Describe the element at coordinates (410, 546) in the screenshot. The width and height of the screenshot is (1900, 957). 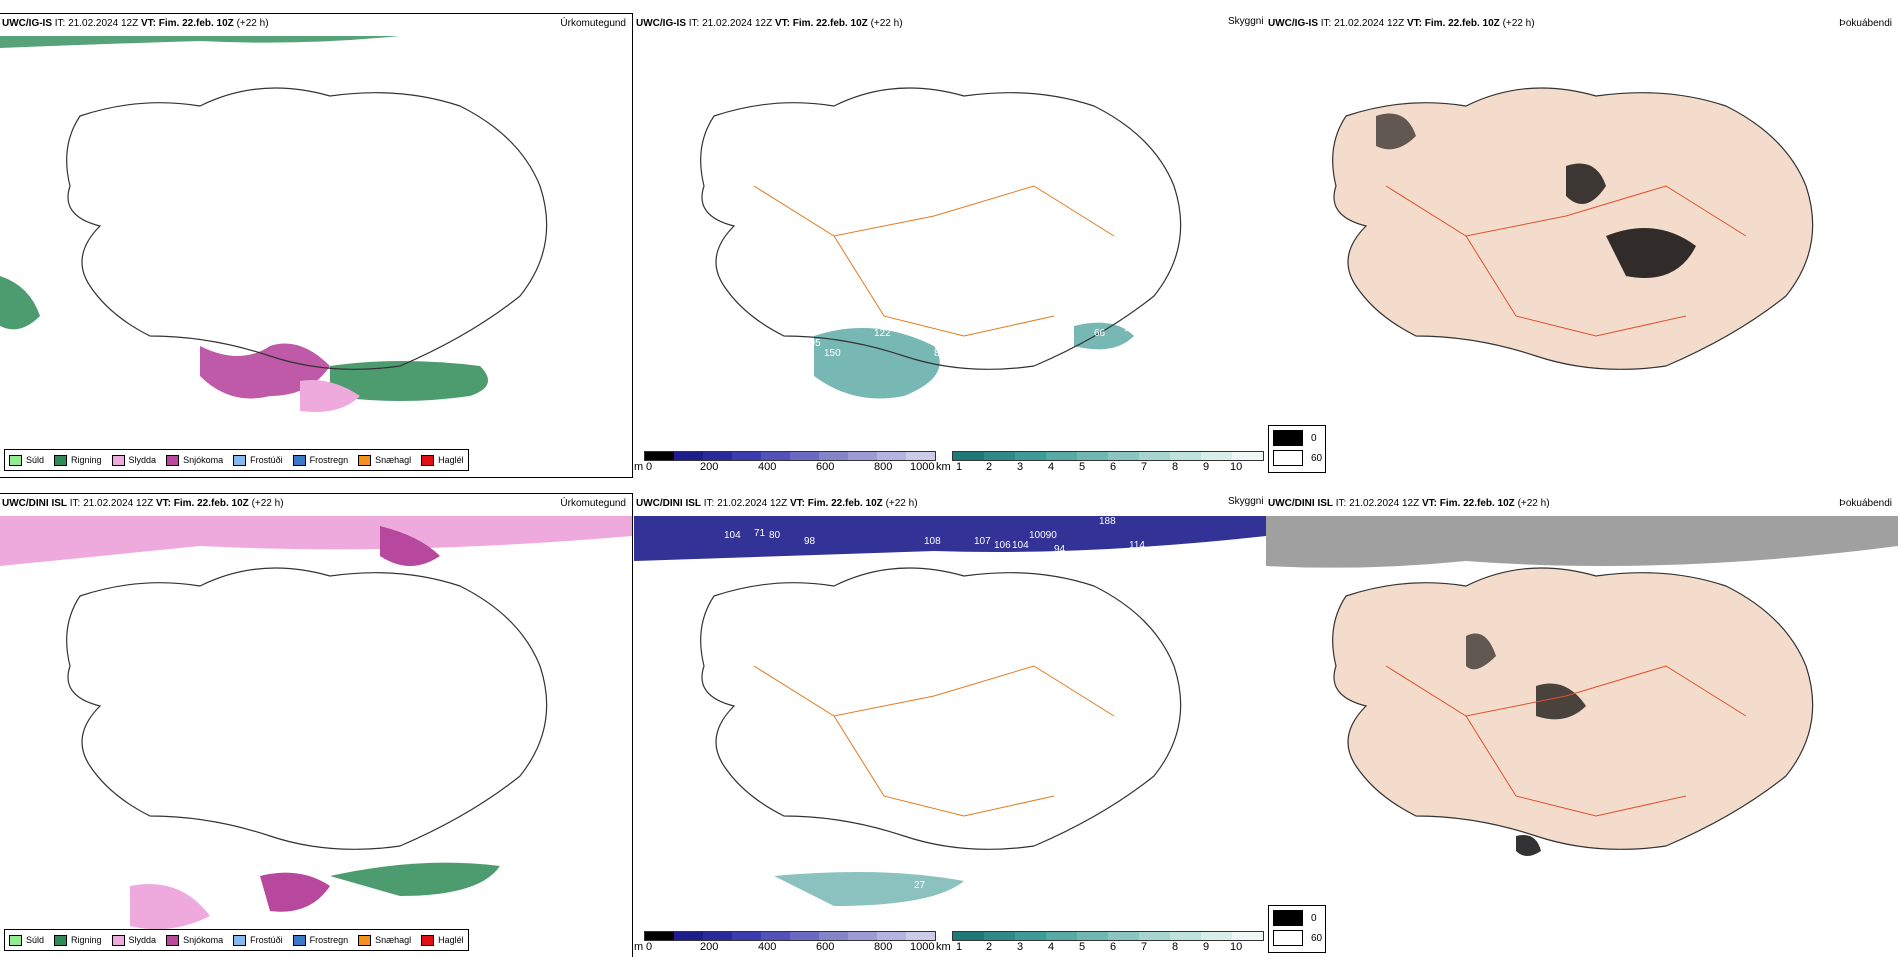
I see `snow-area-north` at that location.